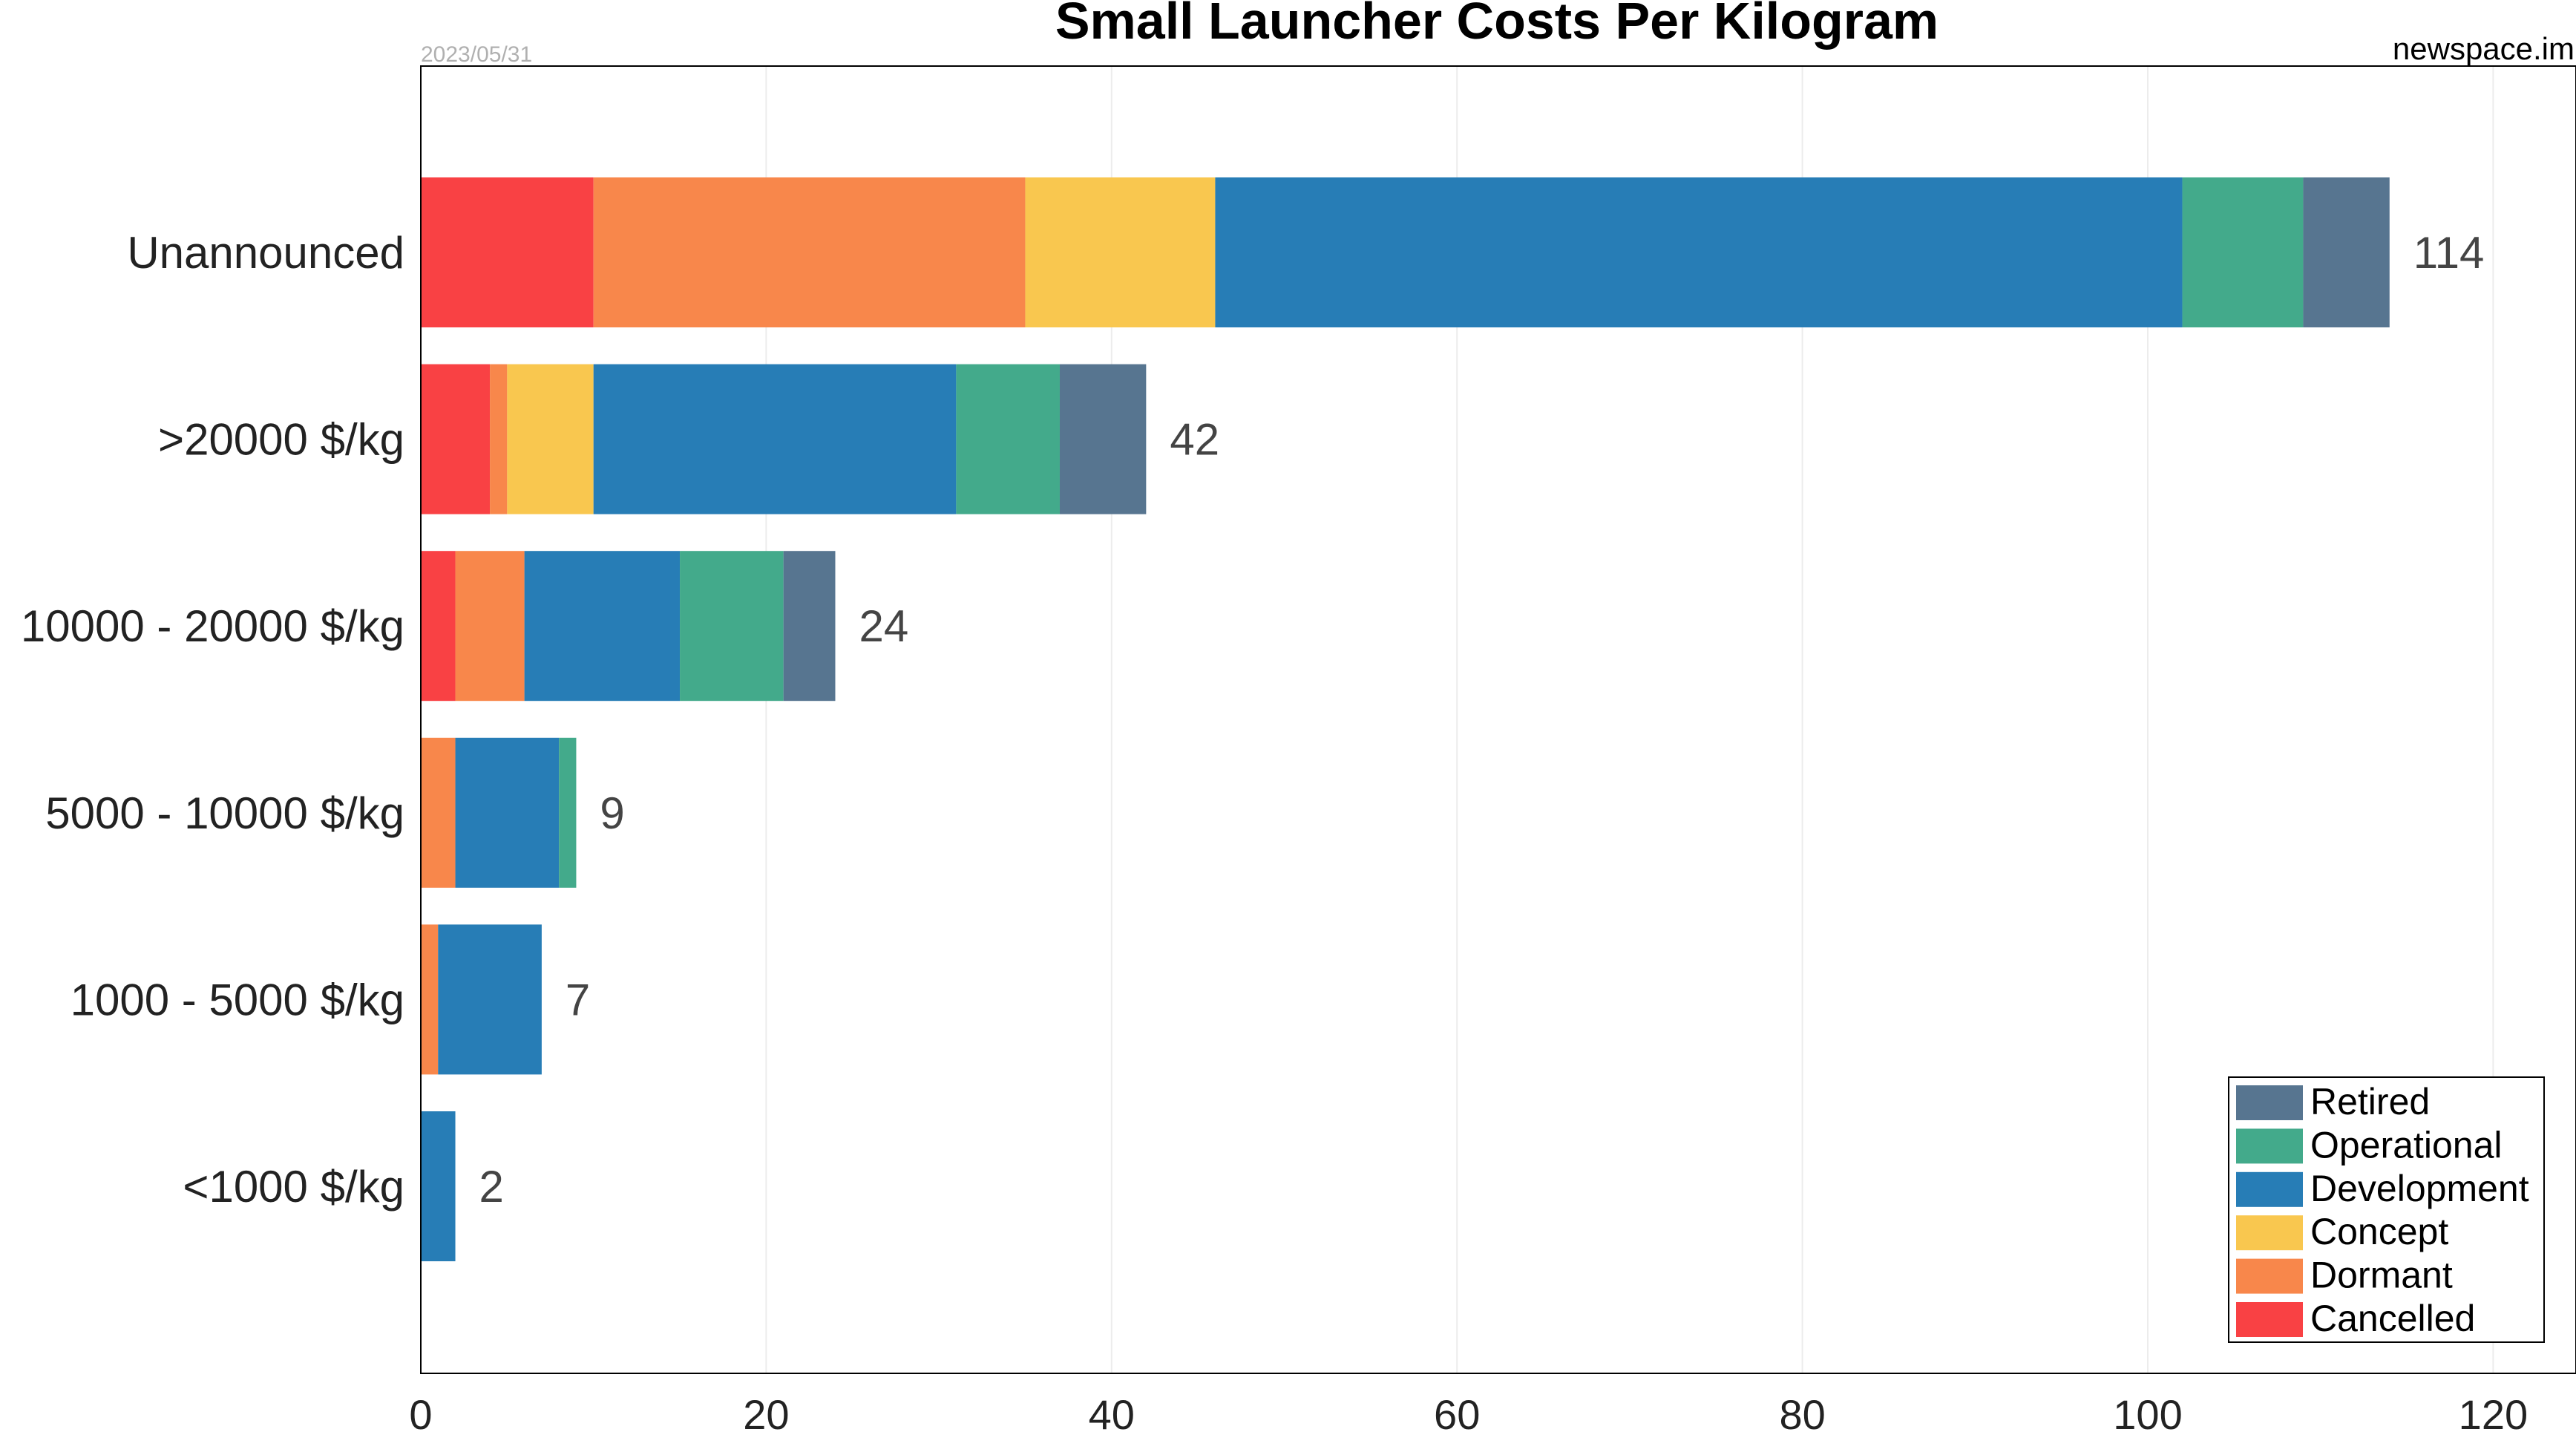  What do you see at coordinates (420, 1411) in the screenshot?
I see `x-tick-label: 0` at bounding box center [420, 1411].